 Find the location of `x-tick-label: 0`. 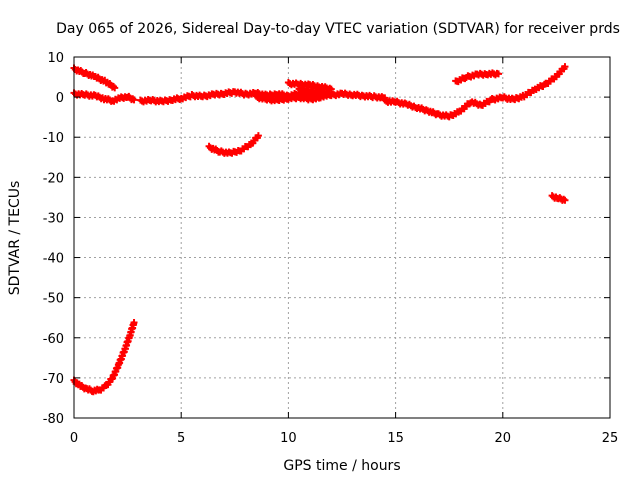

x-tick-label: 0 is located at coordinates (74, 438).